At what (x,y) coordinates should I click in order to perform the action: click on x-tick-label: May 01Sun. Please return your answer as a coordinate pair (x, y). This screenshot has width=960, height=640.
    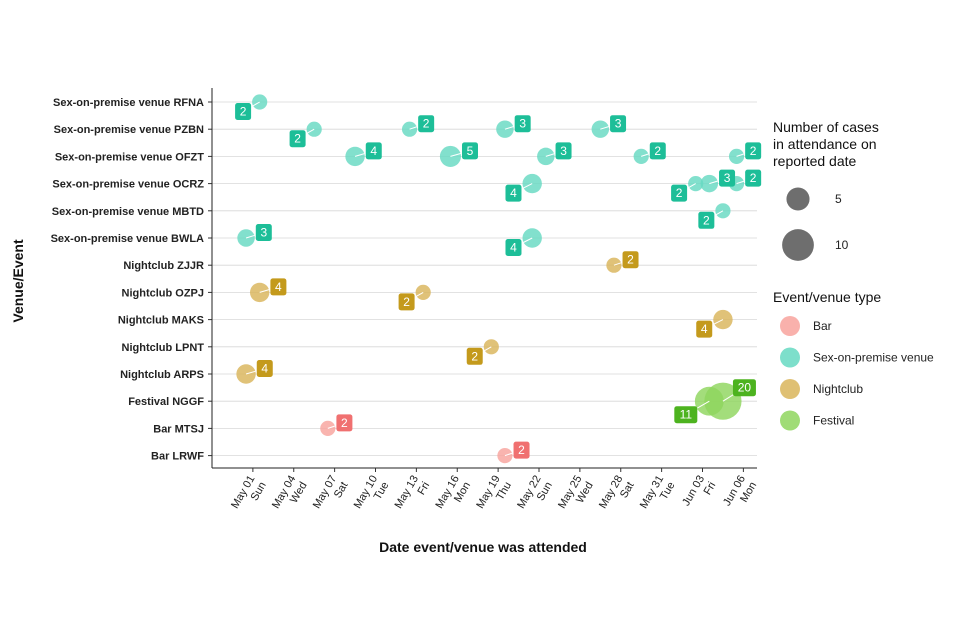
    Looking at the image, I should click on (249, 496).